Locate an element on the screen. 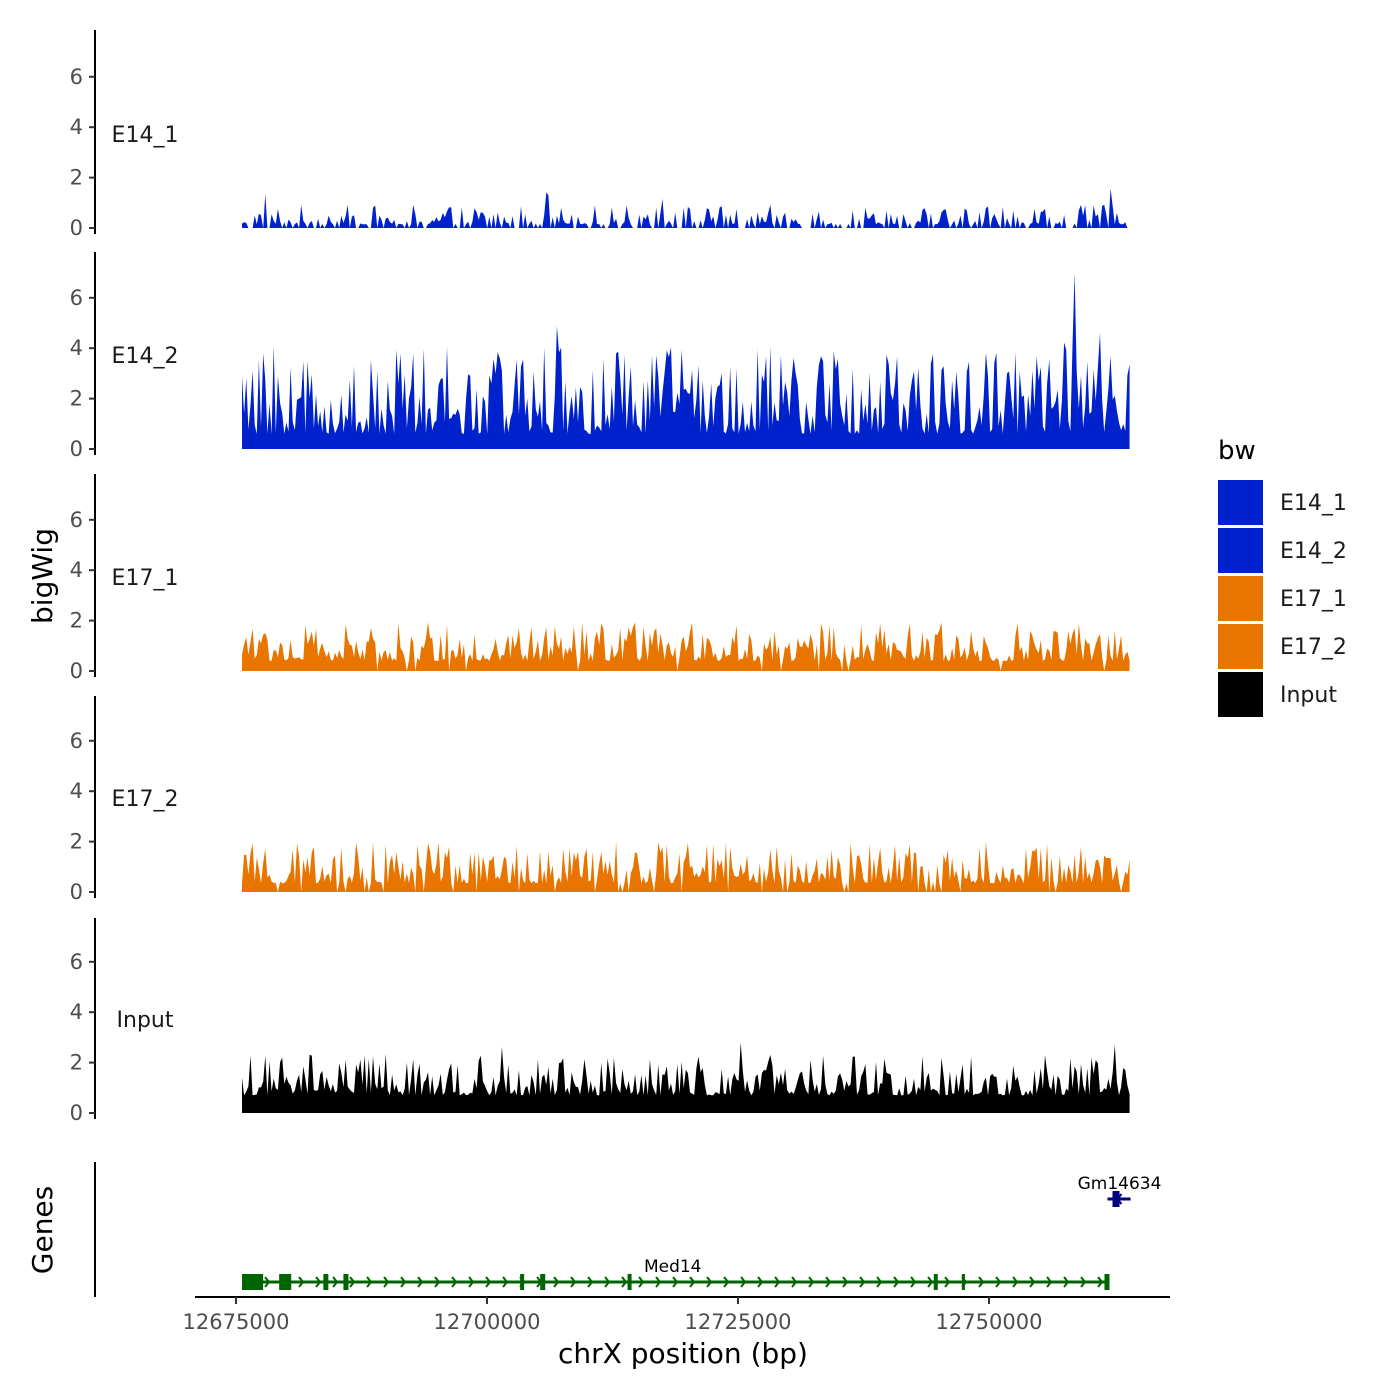 The image size is (1400, 1400). track-label: E14_1 is located at coordinates (145, 135).